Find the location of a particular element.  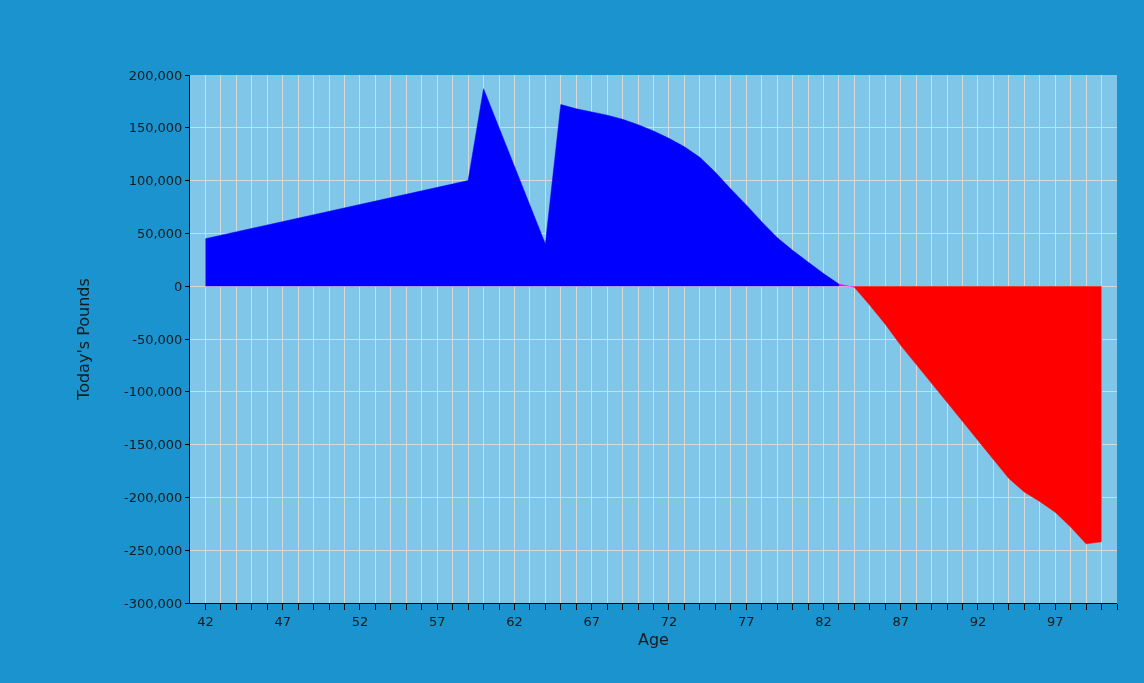

y-axis-title: Today's Pounds is located at coordinates (83, 339).